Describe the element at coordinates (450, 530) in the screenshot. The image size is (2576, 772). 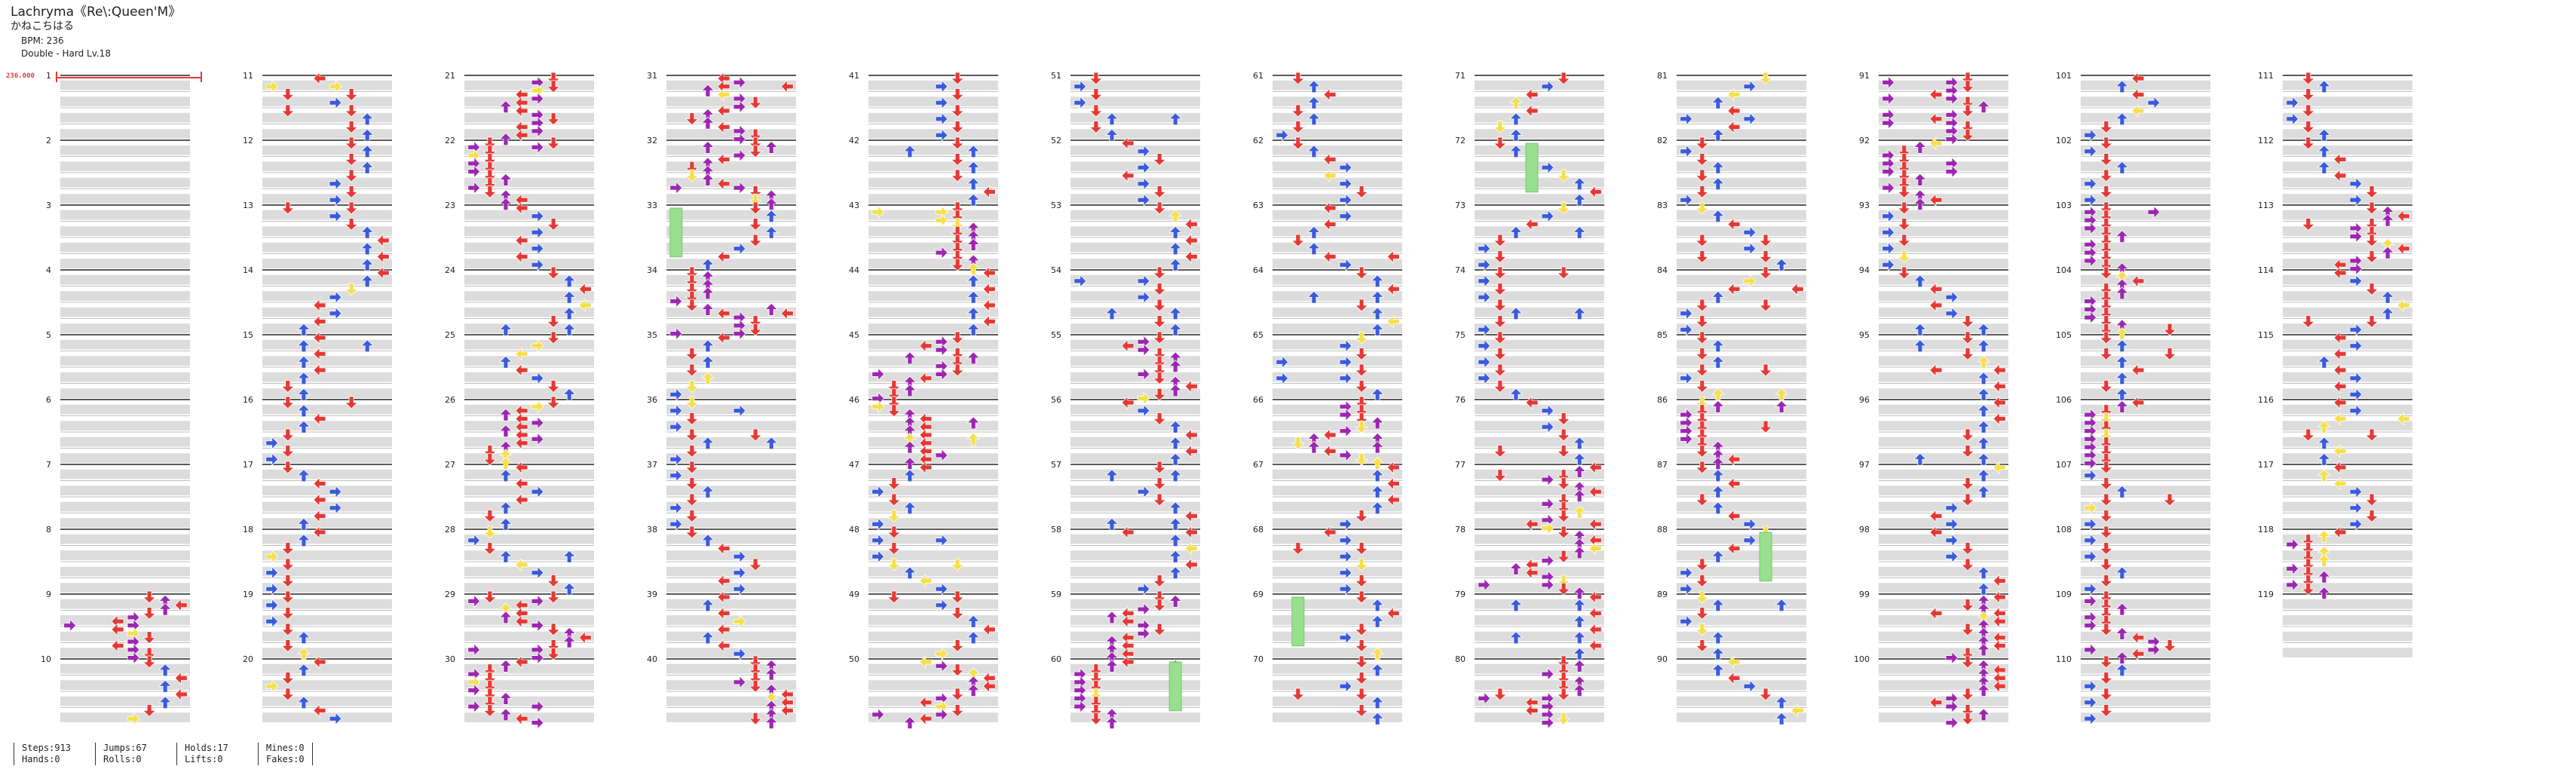
I see `measure-number: 28` at that location.